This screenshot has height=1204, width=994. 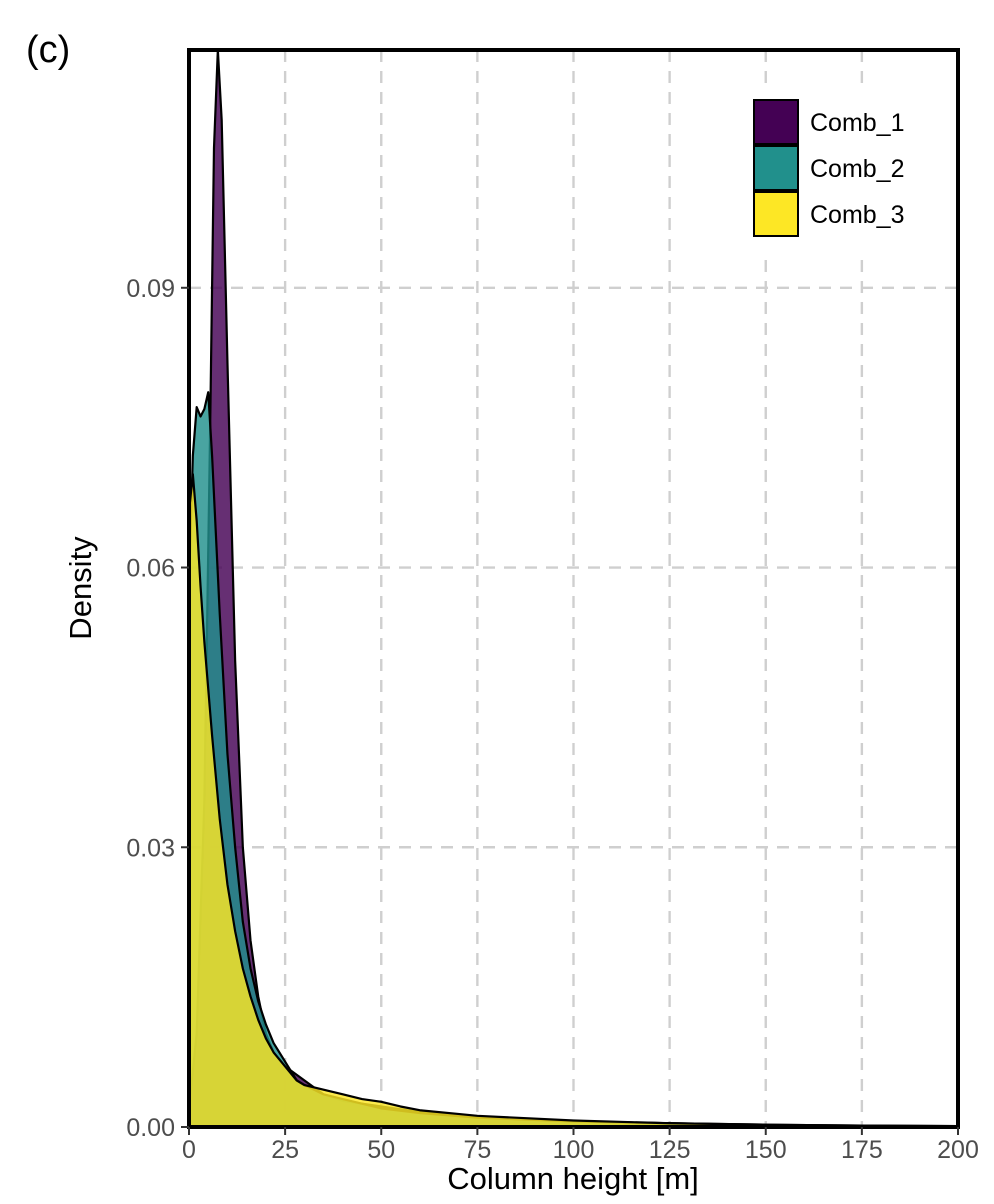 What do you see at coordinates (958, 1150) in the screenshot?
I see `x-tick-label: 200` at bounding box center [958, 1150].